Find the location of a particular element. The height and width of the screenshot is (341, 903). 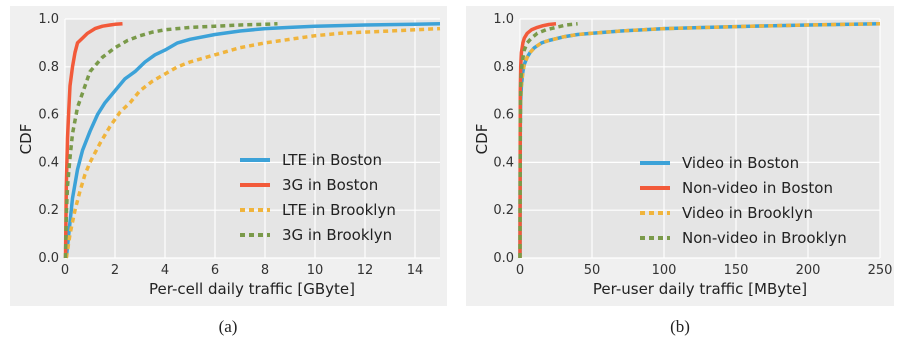

x-tick-label: 250 is located at coordinates (880, 270).